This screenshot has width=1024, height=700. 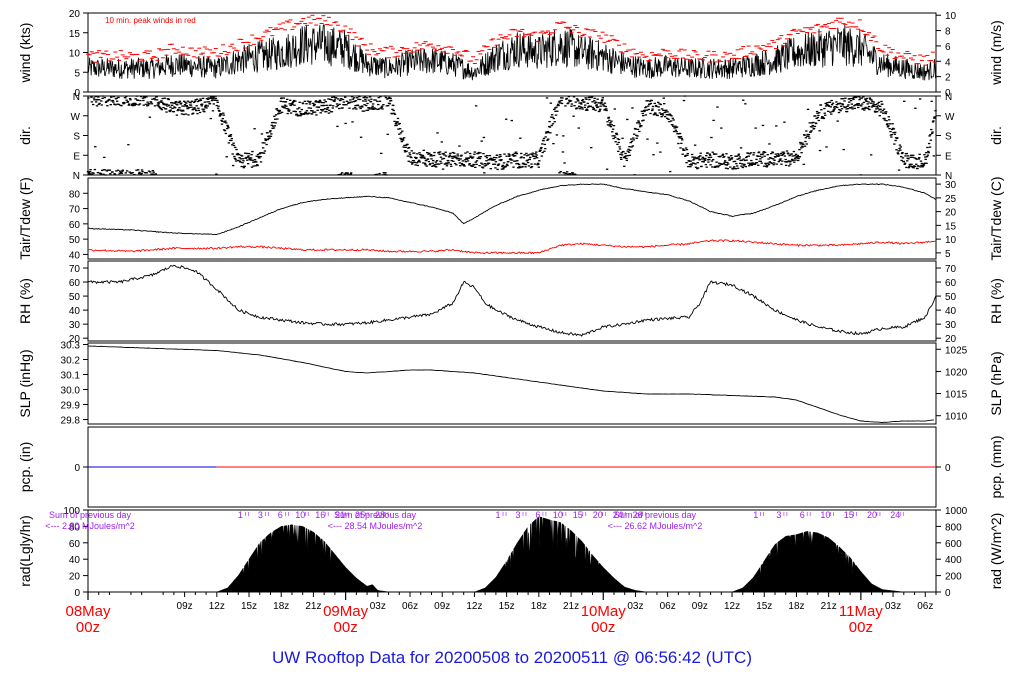 I want to click on rad-ytick-label-right: 1000, so click(x=956, y=511).